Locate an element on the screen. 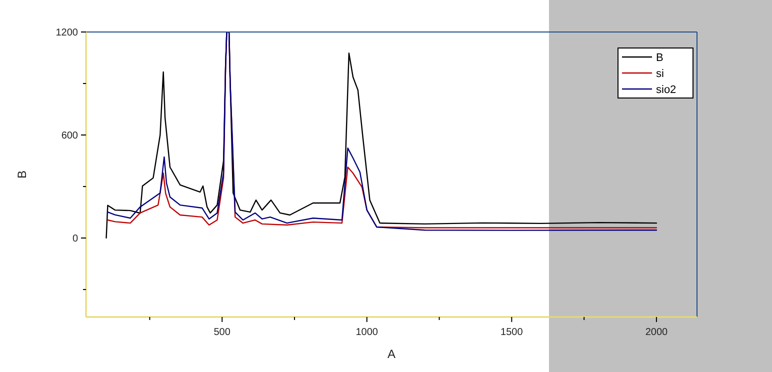 The height and width of the screenshot is (372, 772). x-tick-label: 500 is located at coordinates (222, 332).